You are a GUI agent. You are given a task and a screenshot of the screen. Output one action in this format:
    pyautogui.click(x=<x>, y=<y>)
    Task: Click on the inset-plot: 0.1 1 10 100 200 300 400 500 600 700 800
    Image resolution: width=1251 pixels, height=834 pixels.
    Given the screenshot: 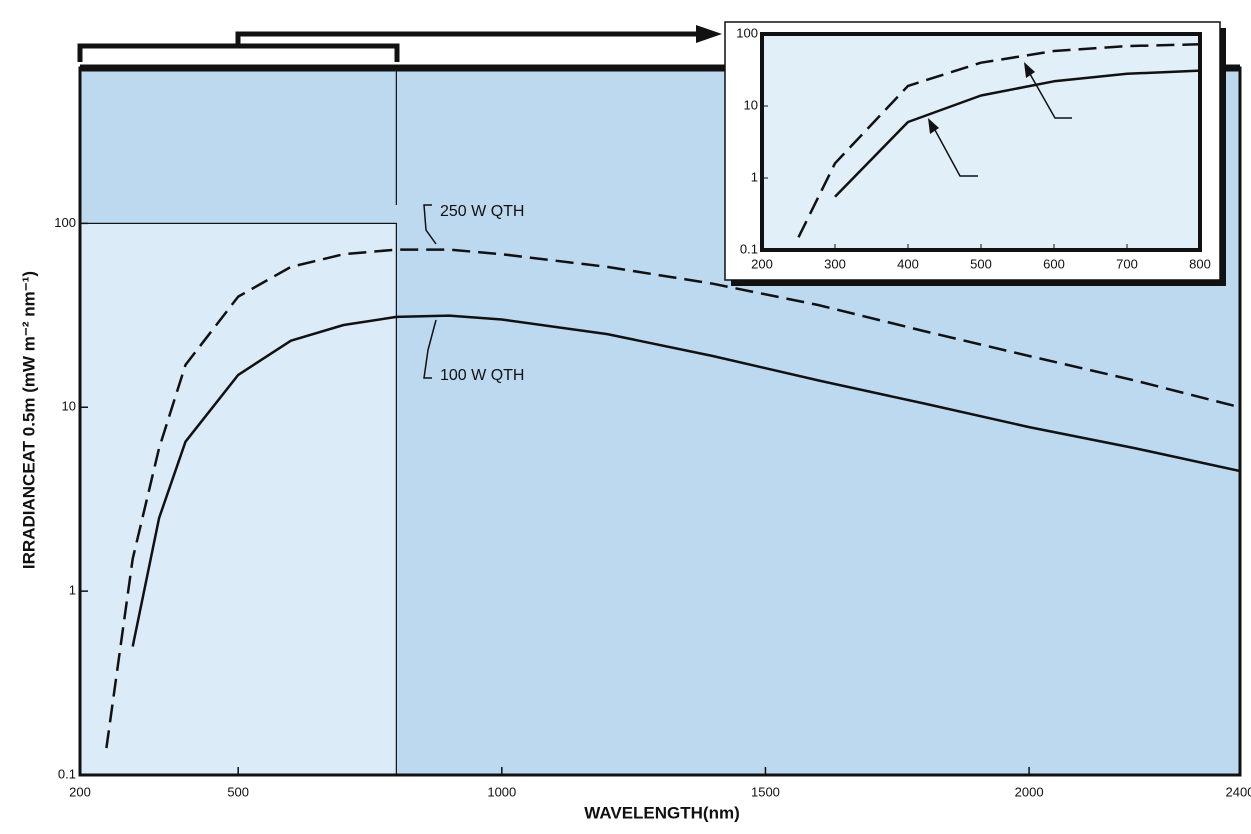 What is the action you would take?
    pyautogui.click(x=975, y=153)
    